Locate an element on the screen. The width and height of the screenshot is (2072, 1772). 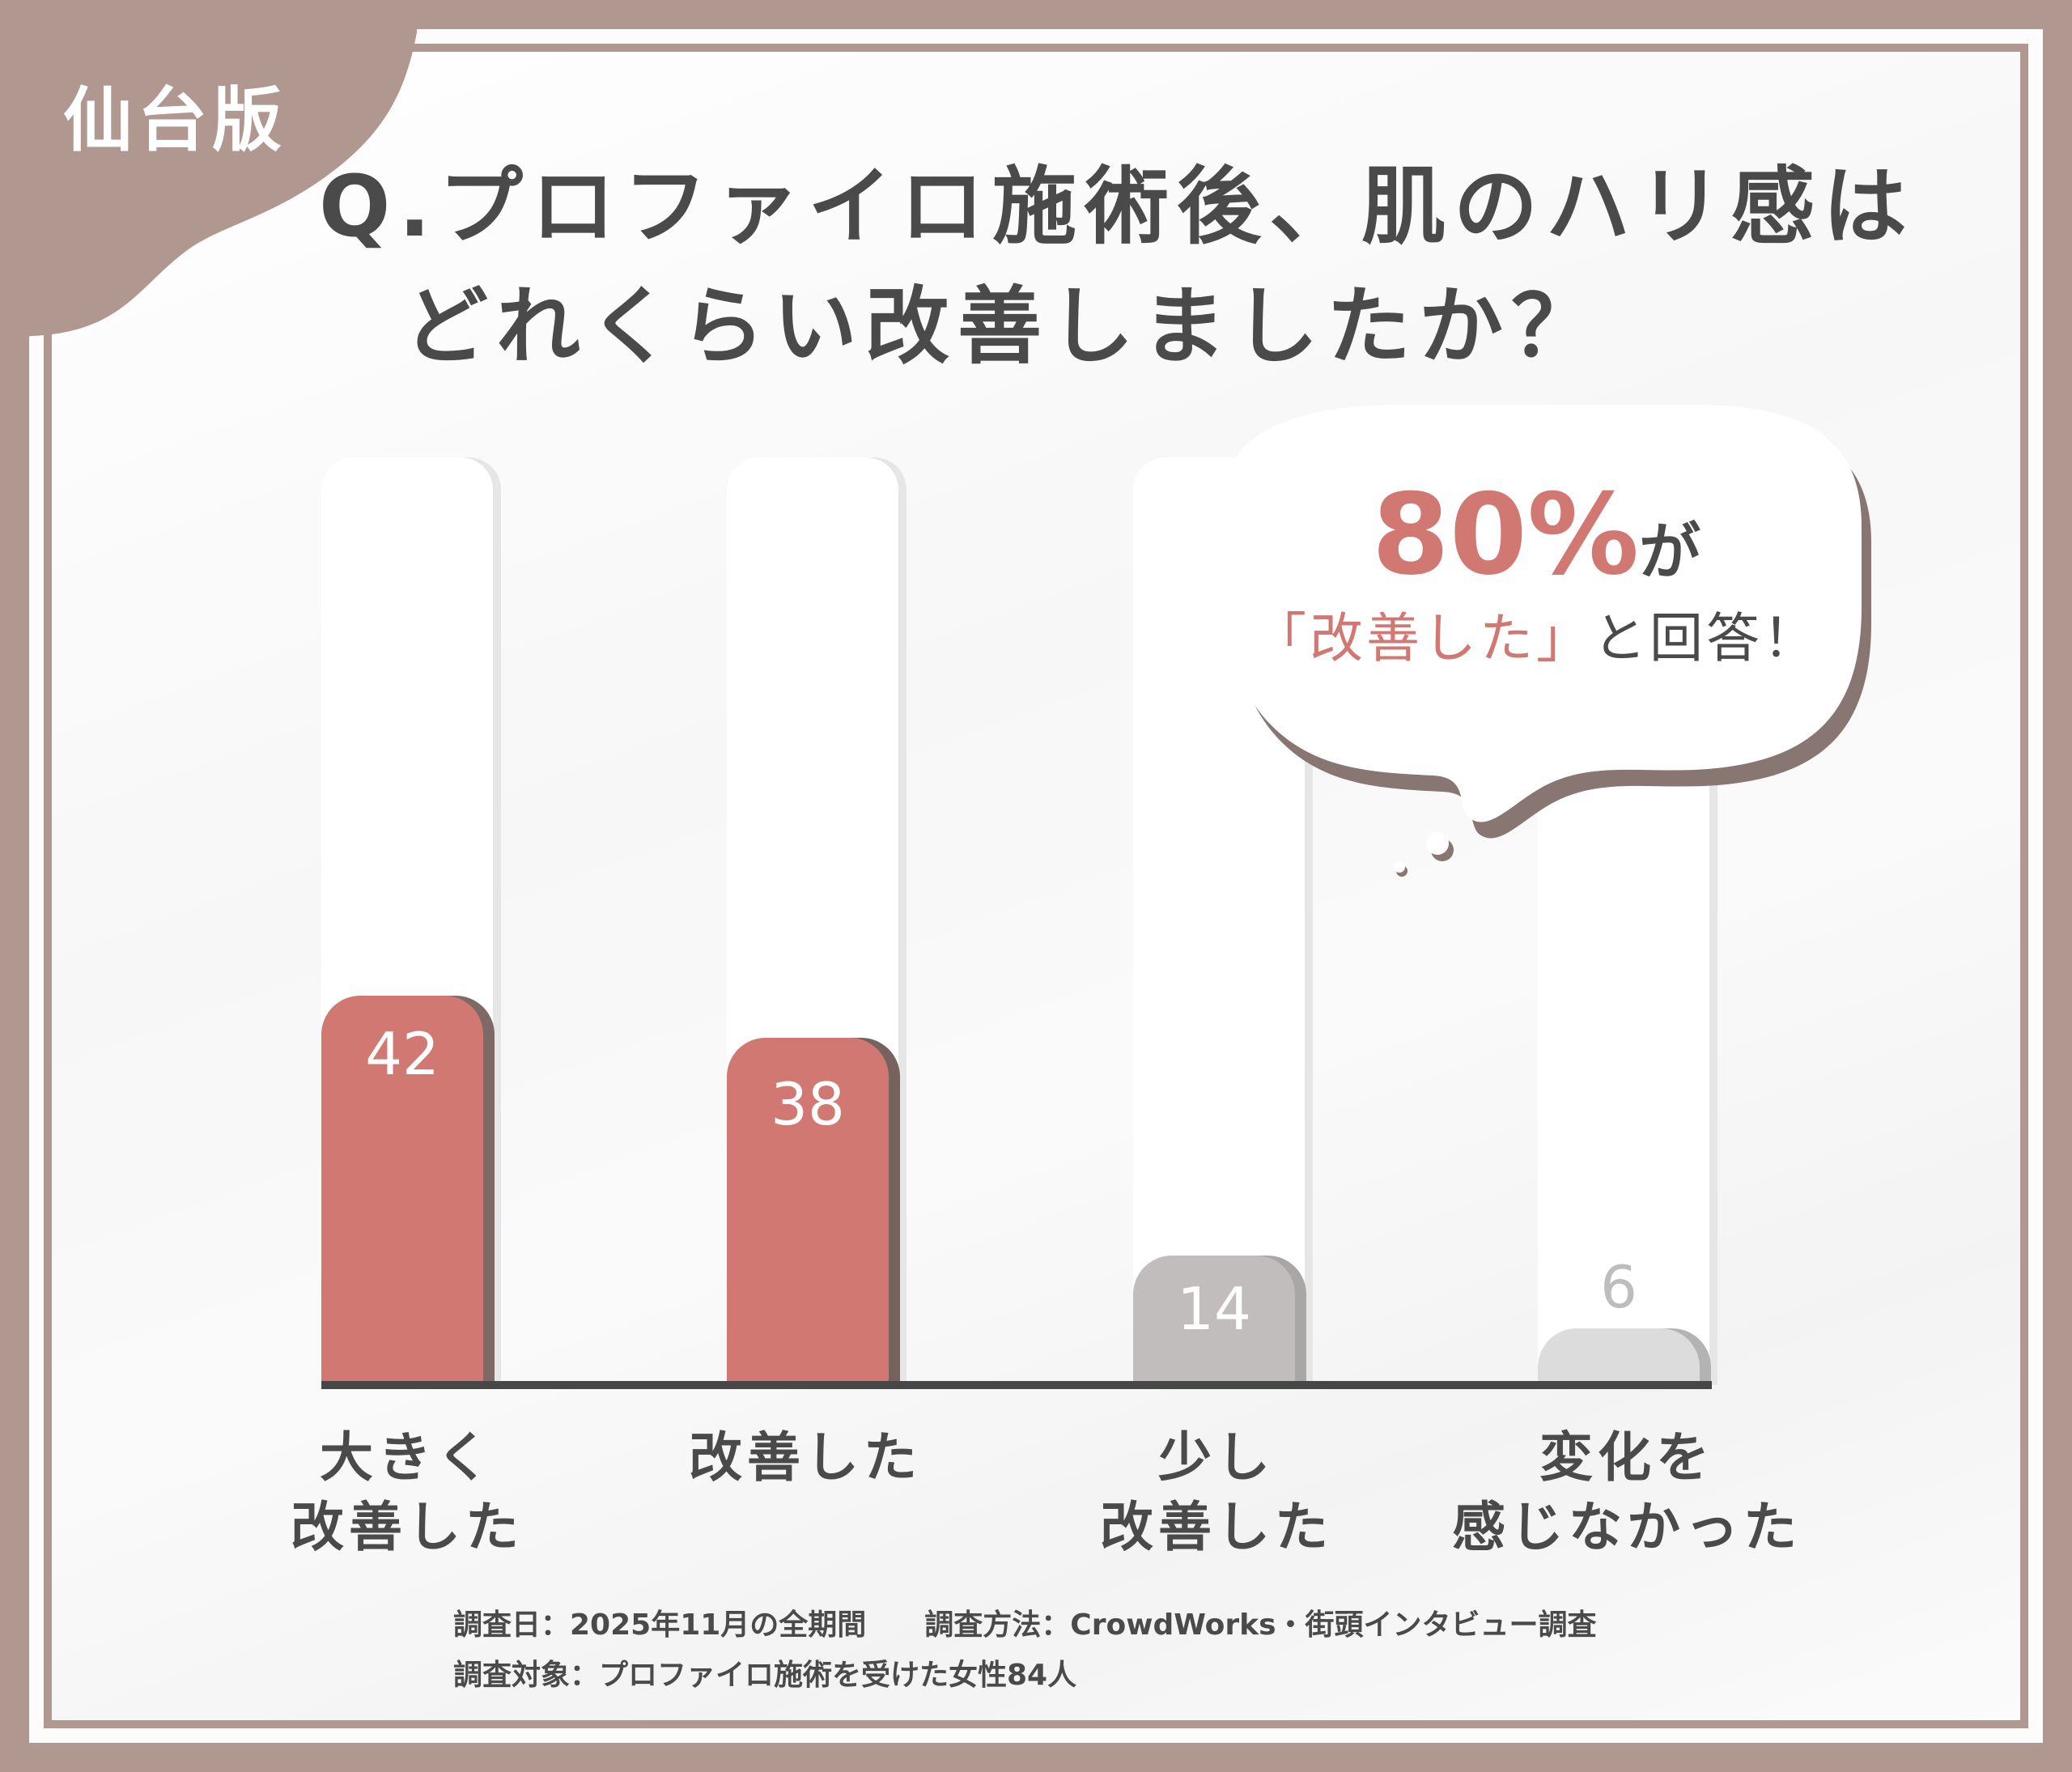
x-label-3: 少し 改善した is located at coordinates (1216, 1492).